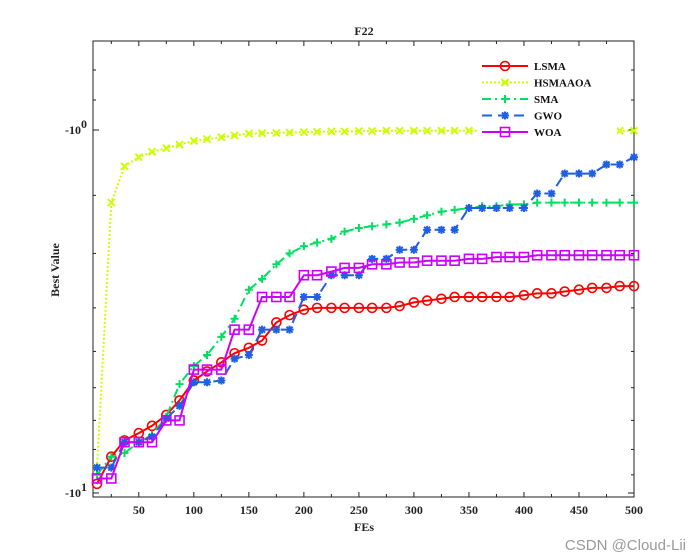  I want to click on y-axis-label: Best Value, so click(55, 269).